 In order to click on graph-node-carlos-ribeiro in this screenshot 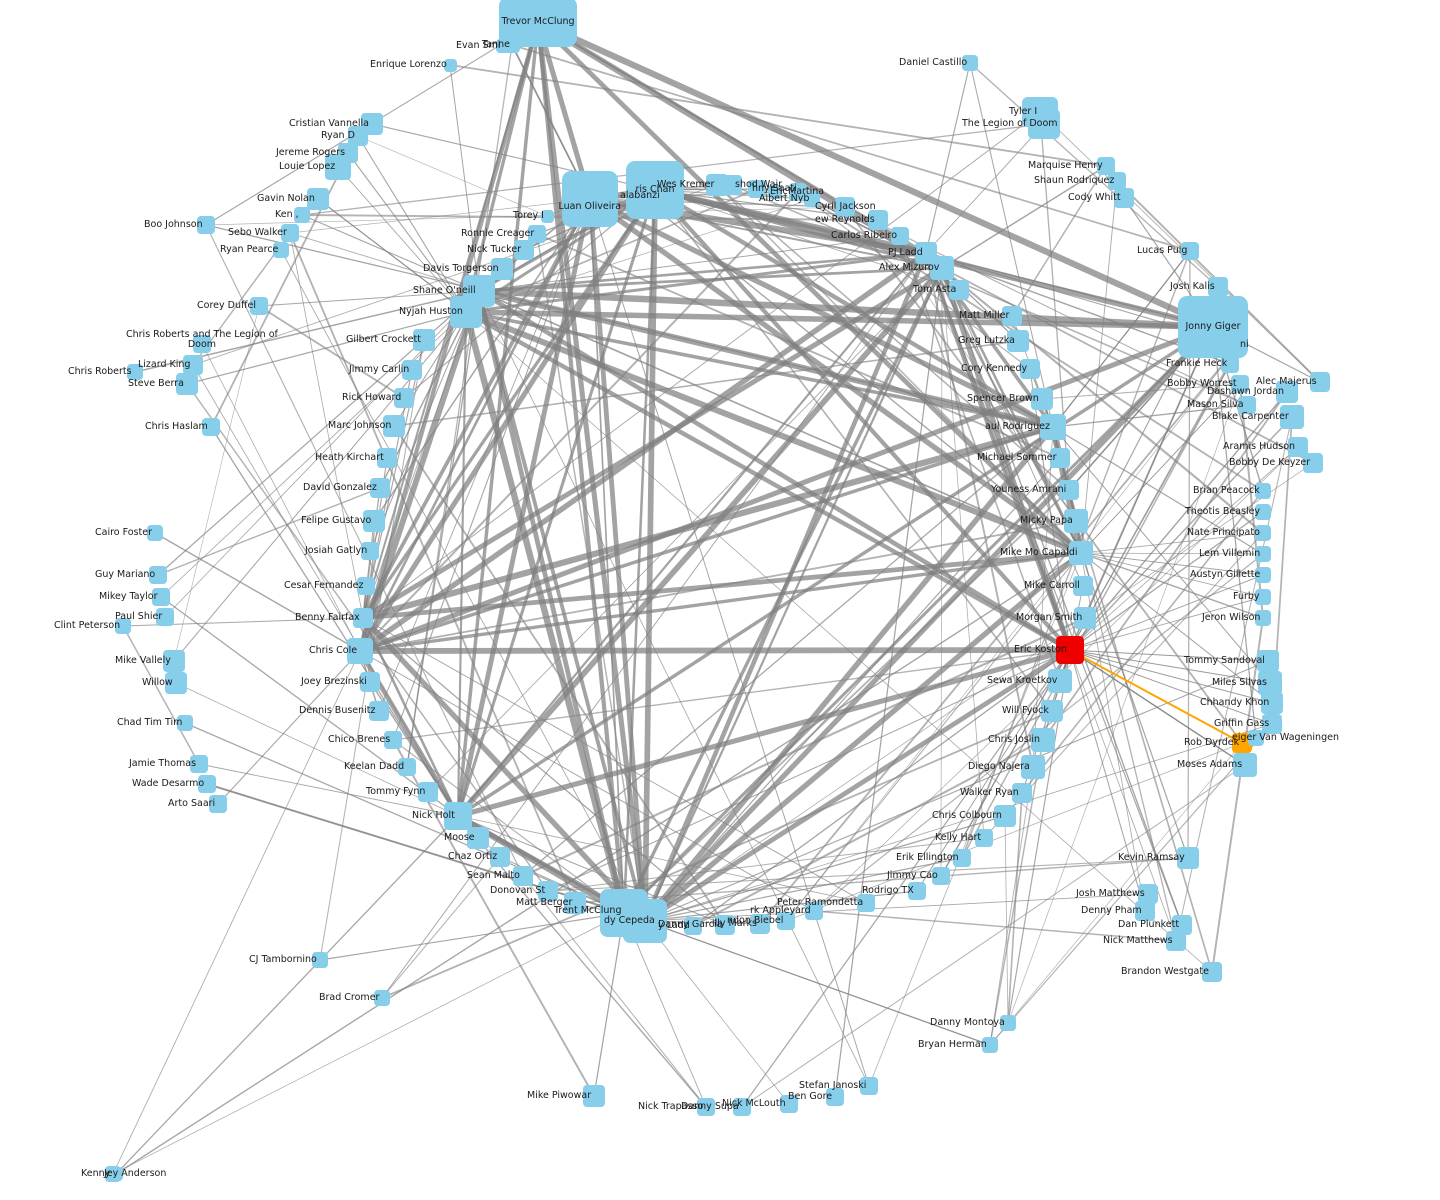, I will do `click(900, 236)`.